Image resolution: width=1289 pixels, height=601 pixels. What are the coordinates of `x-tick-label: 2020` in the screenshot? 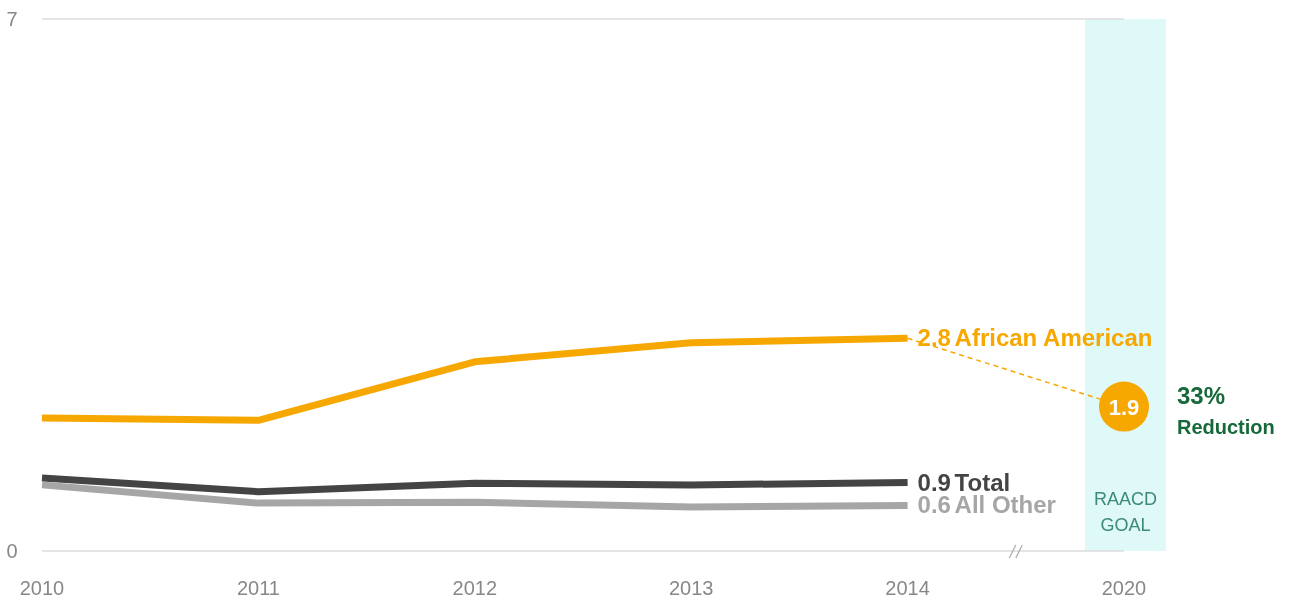 It's located at (1124, 588).